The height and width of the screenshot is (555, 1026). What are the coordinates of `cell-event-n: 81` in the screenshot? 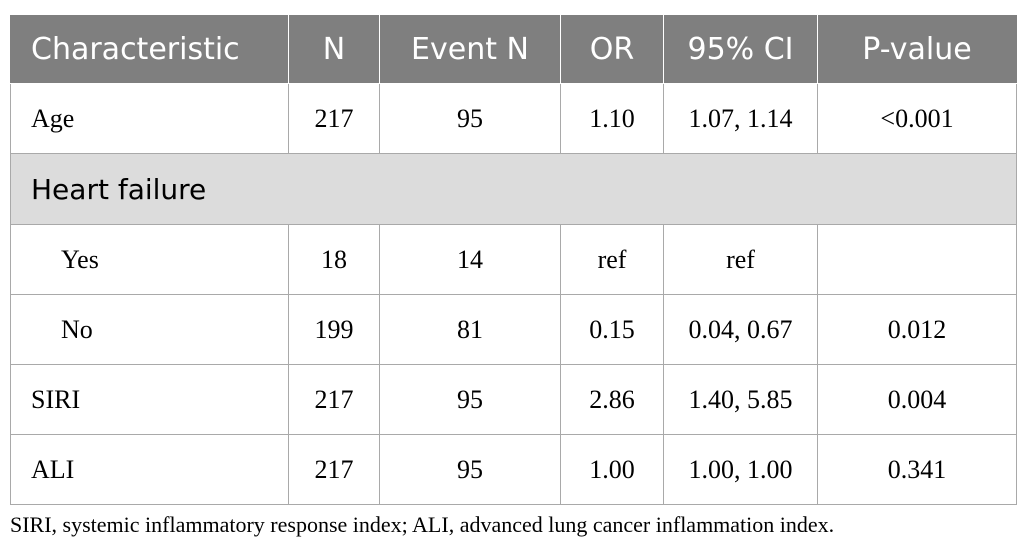 It's located at (470, 329).